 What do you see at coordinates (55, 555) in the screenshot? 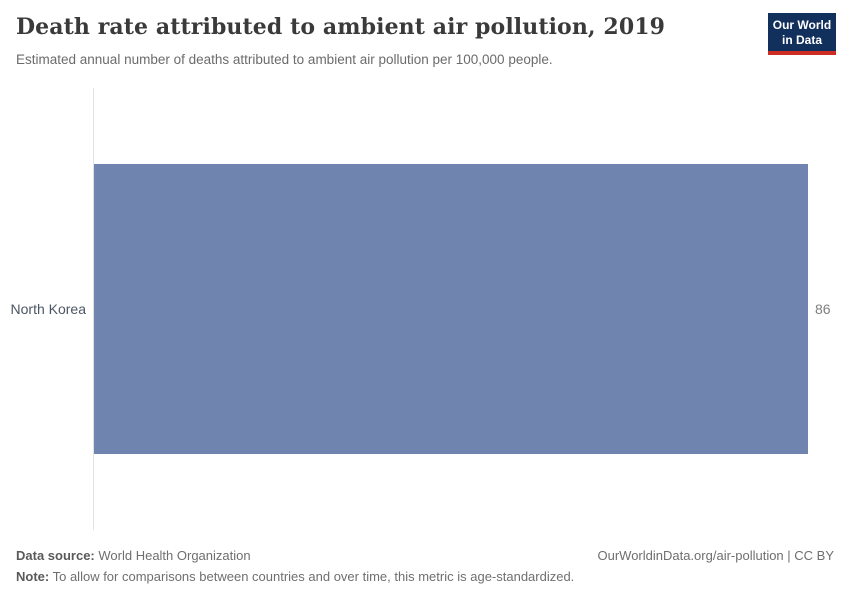
I see `data-source-label: Data source:` at bounding box center [55, 555].